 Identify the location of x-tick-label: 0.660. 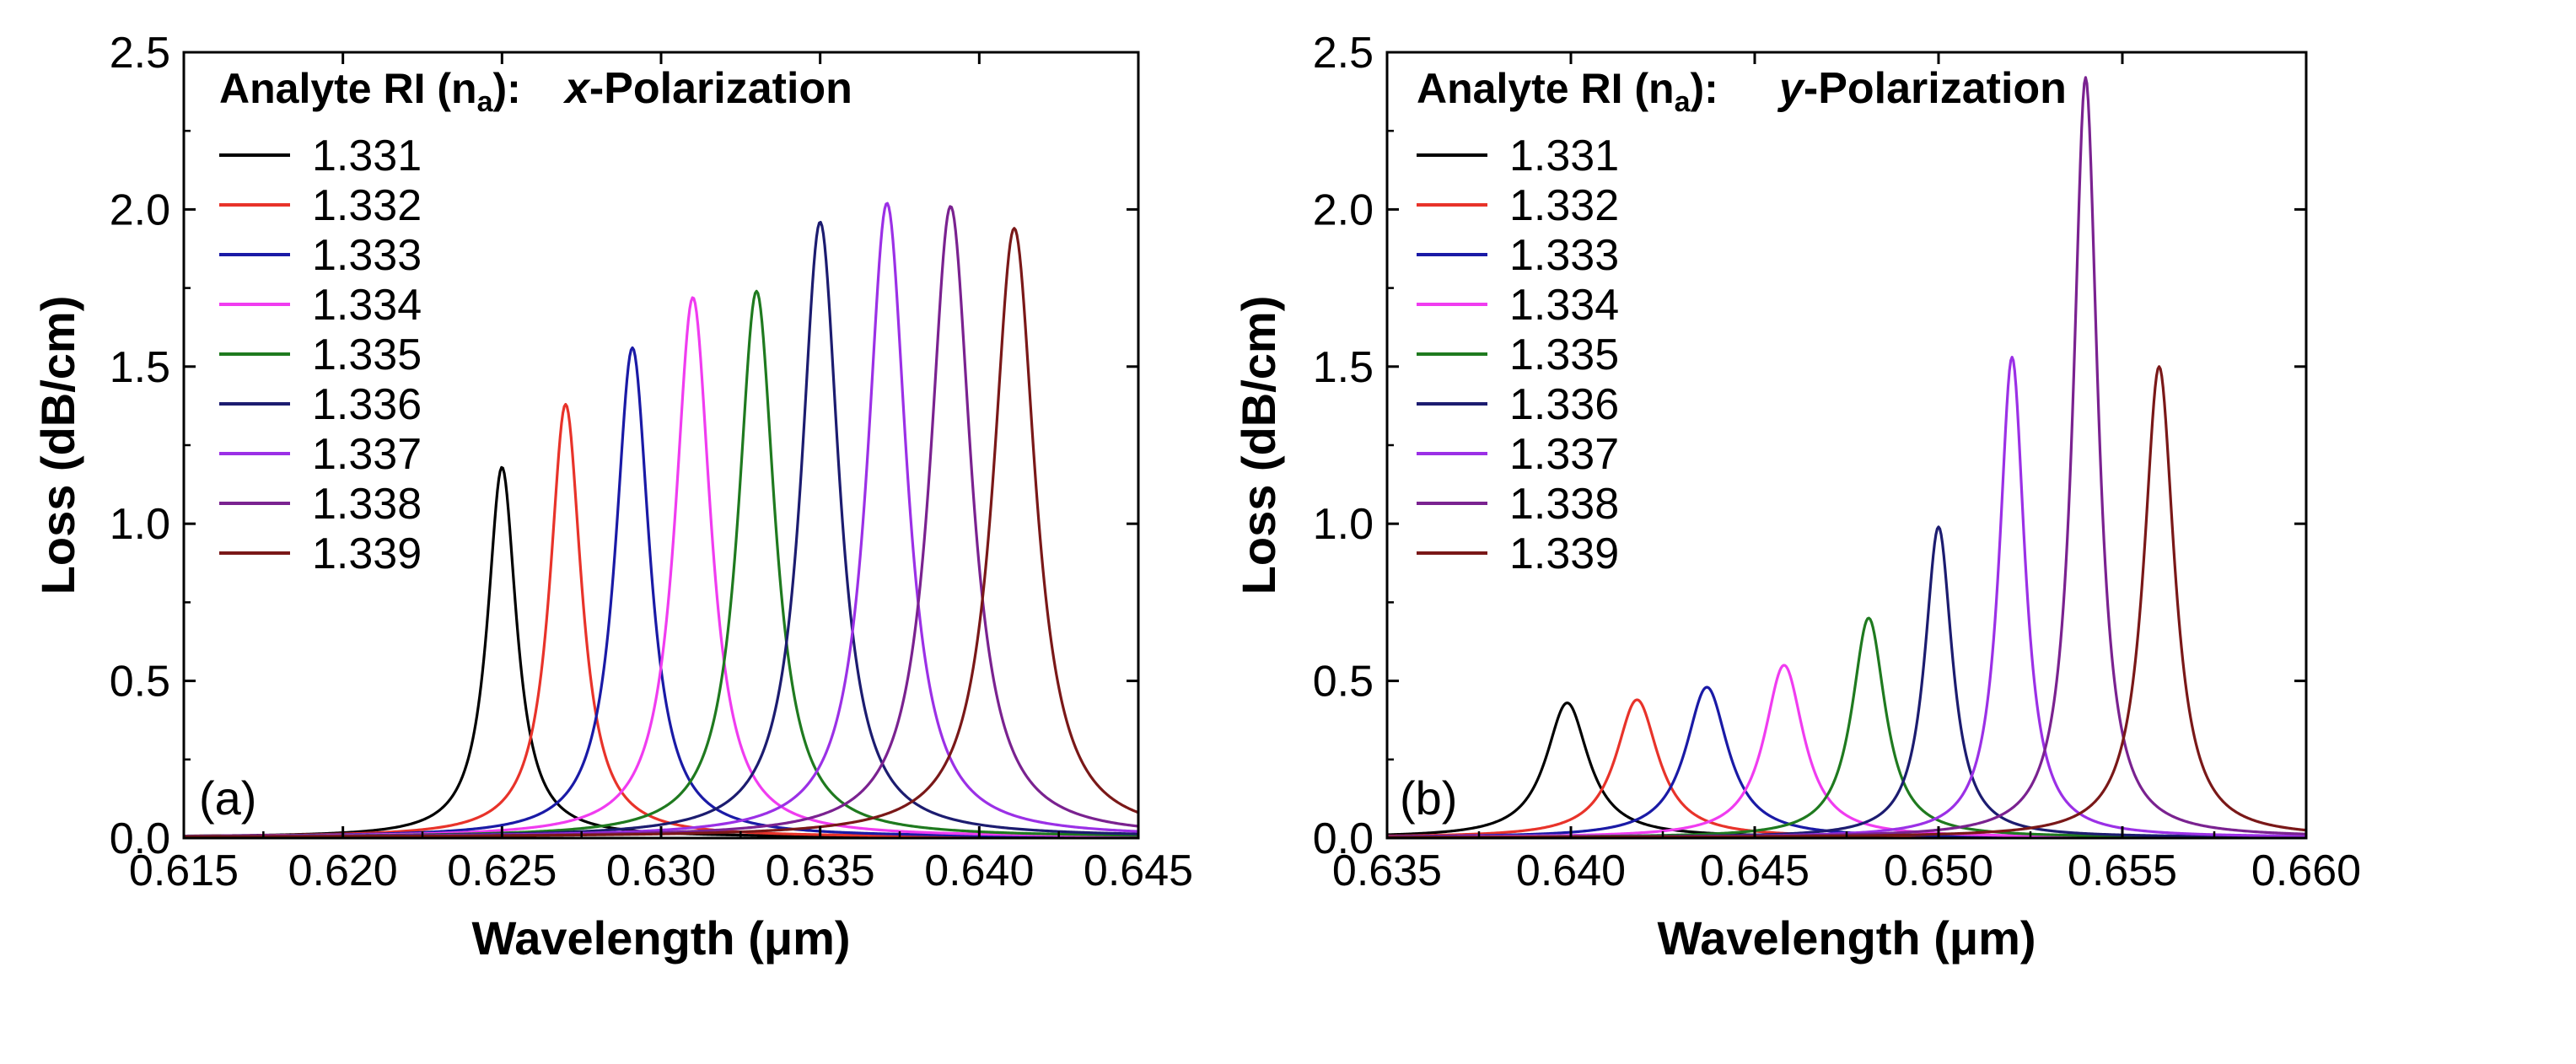
(2306, 871).